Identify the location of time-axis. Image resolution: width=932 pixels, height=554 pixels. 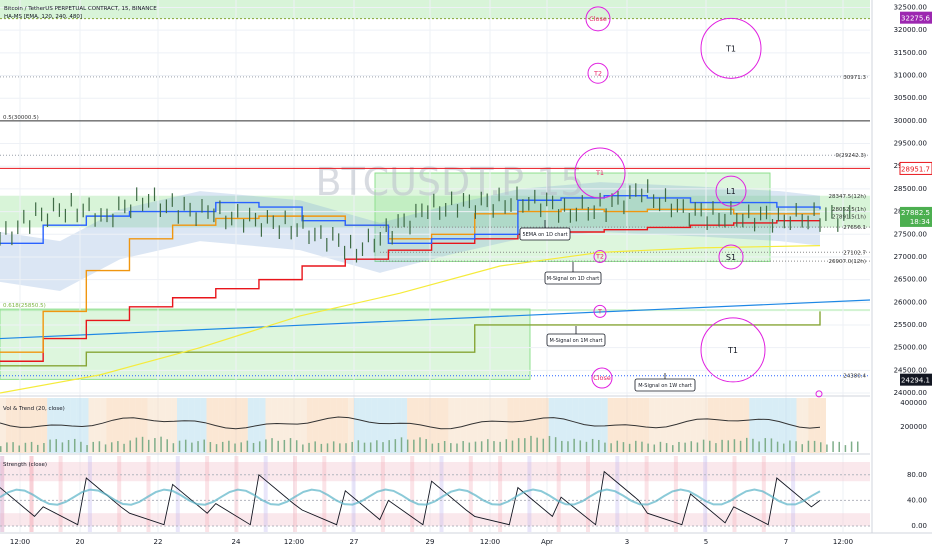
(466, 541).